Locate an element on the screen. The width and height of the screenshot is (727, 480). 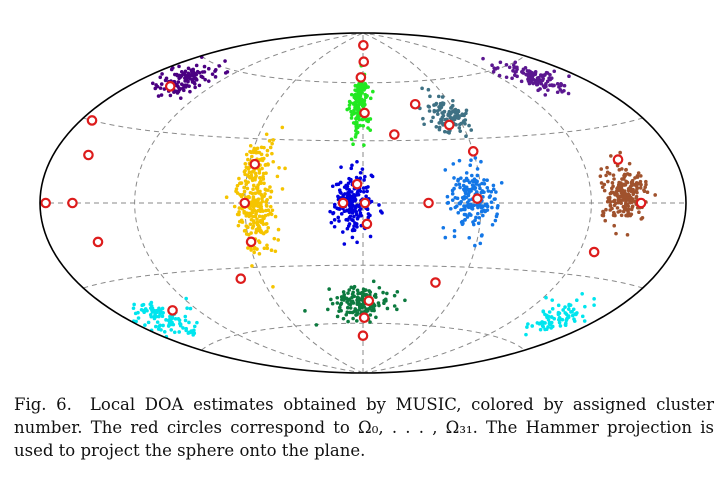
parallel-line is located at coordinates (363, 276).